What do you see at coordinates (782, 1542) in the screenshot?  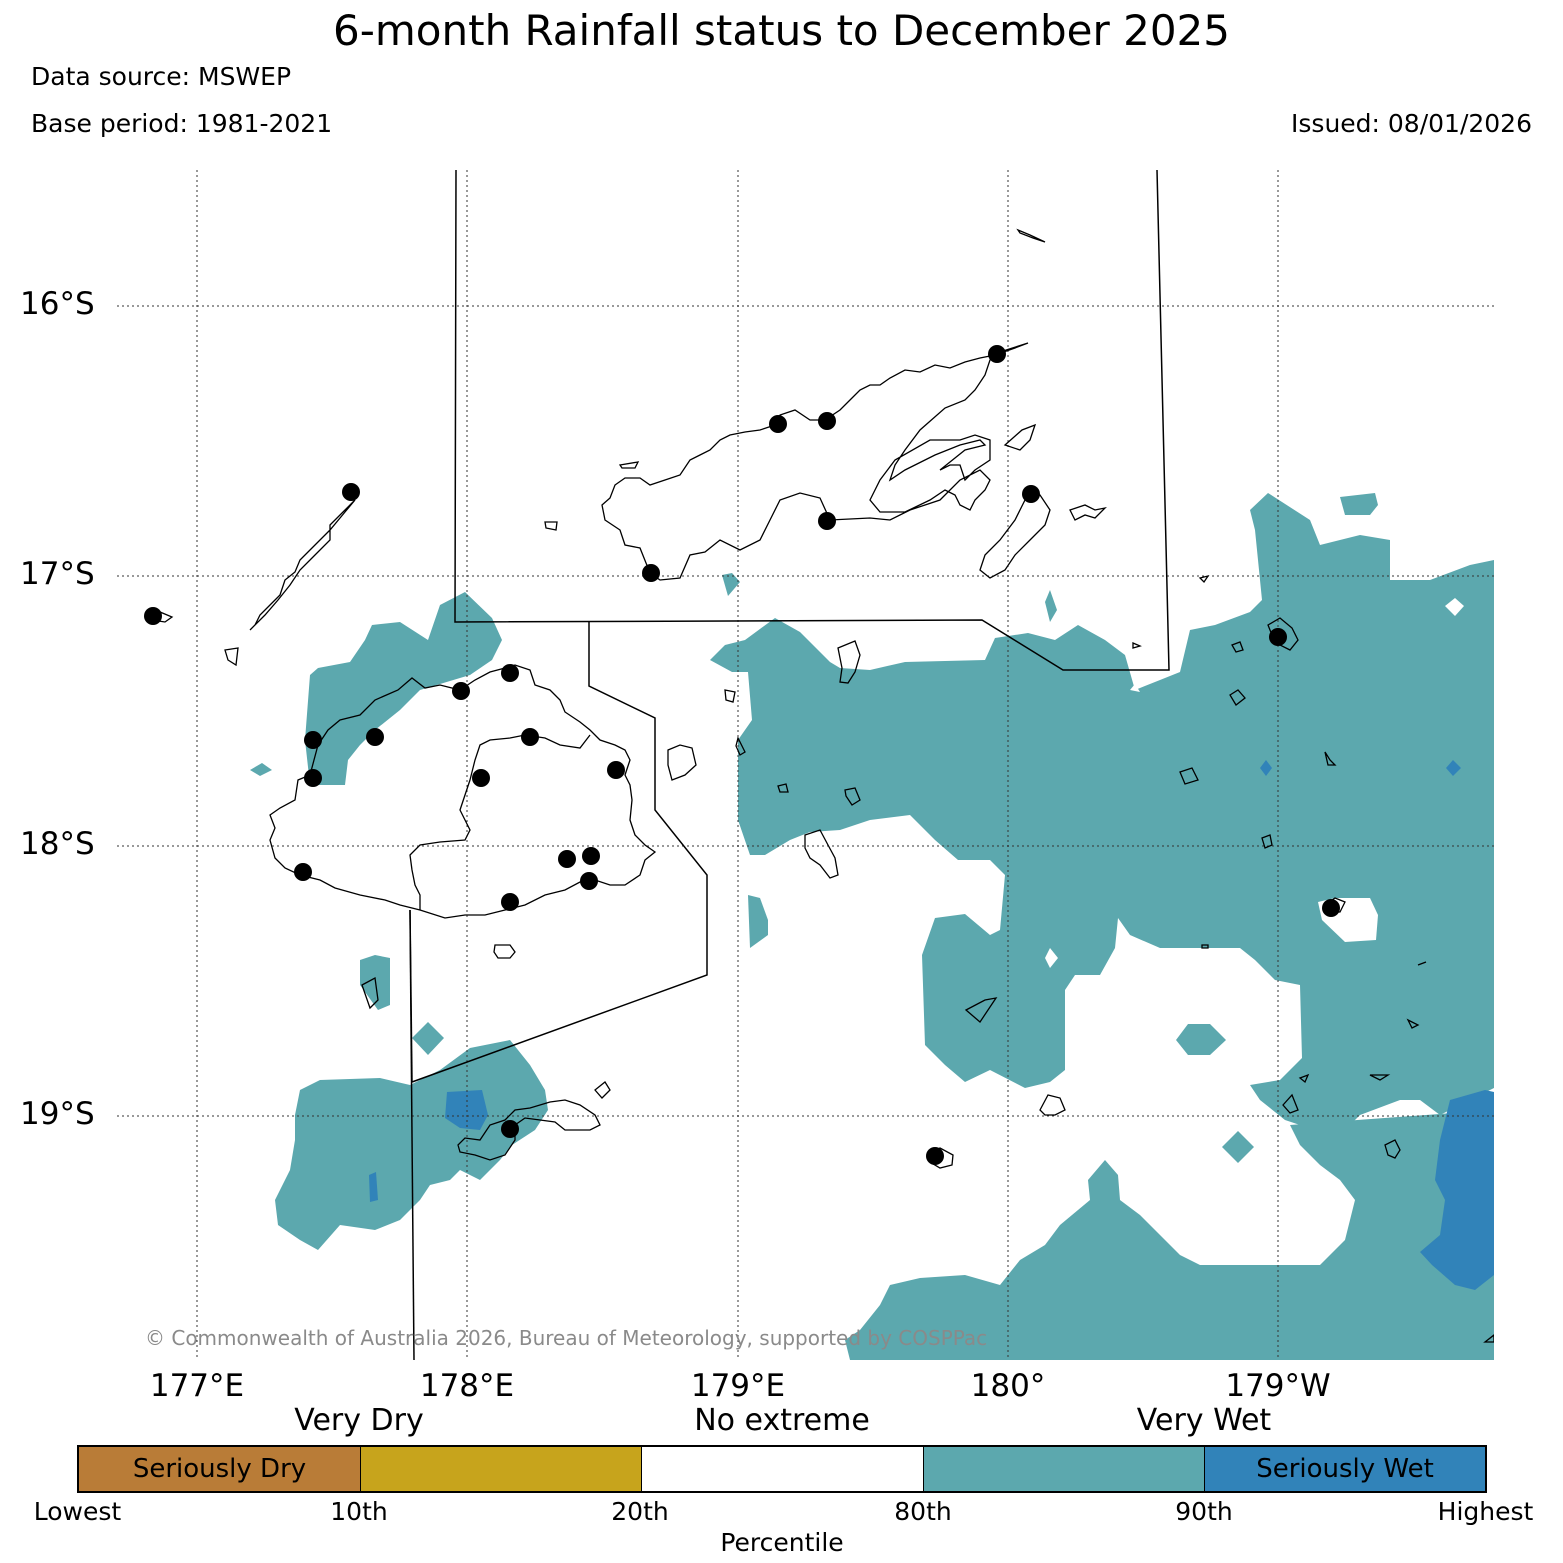 I see `legend-axis-label: Percentile` at bounding box center [782, 1542].